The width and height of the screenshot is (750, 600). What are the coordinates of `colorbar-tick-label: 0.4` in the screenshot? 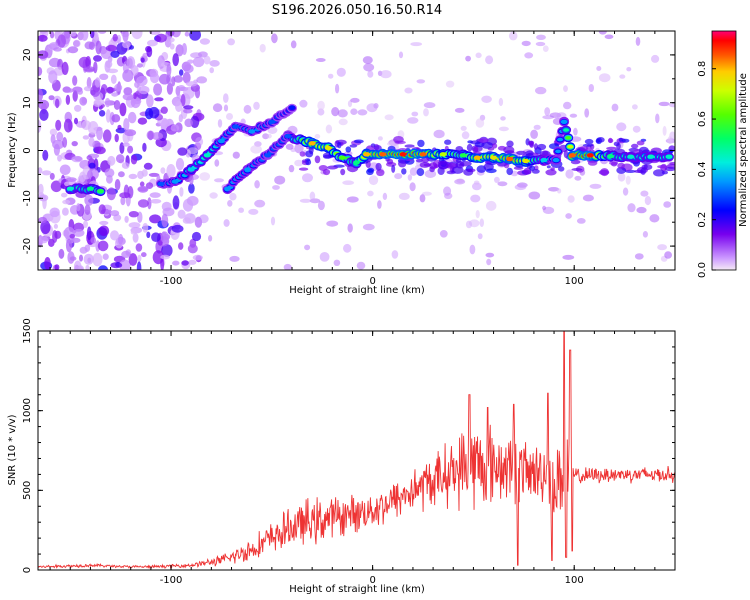 It's located at (702, 169).